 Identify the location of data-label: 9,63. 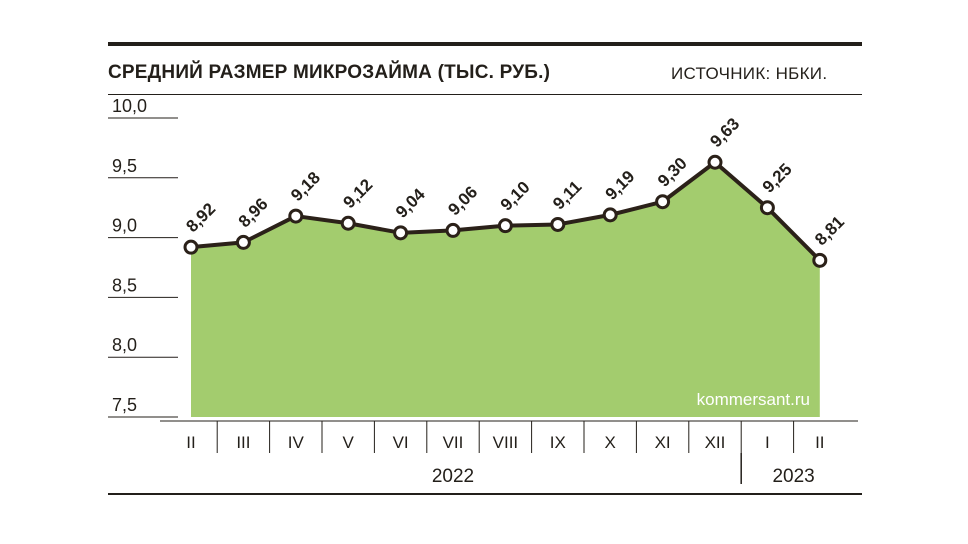
(724, 132).